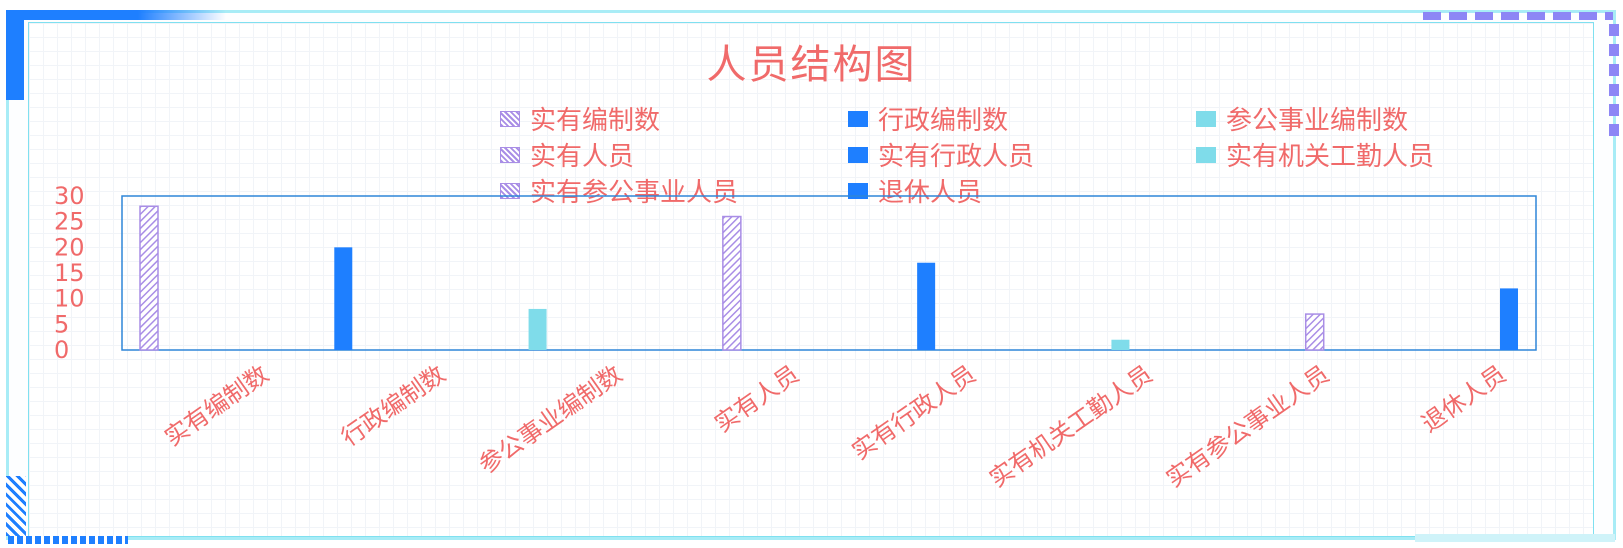 This screenshot has width=1623, height=548. What do you see at coordinates (15, 55) in the screenshot?
I see `corner-decoration-top-left` at bounding box center [15, 55].